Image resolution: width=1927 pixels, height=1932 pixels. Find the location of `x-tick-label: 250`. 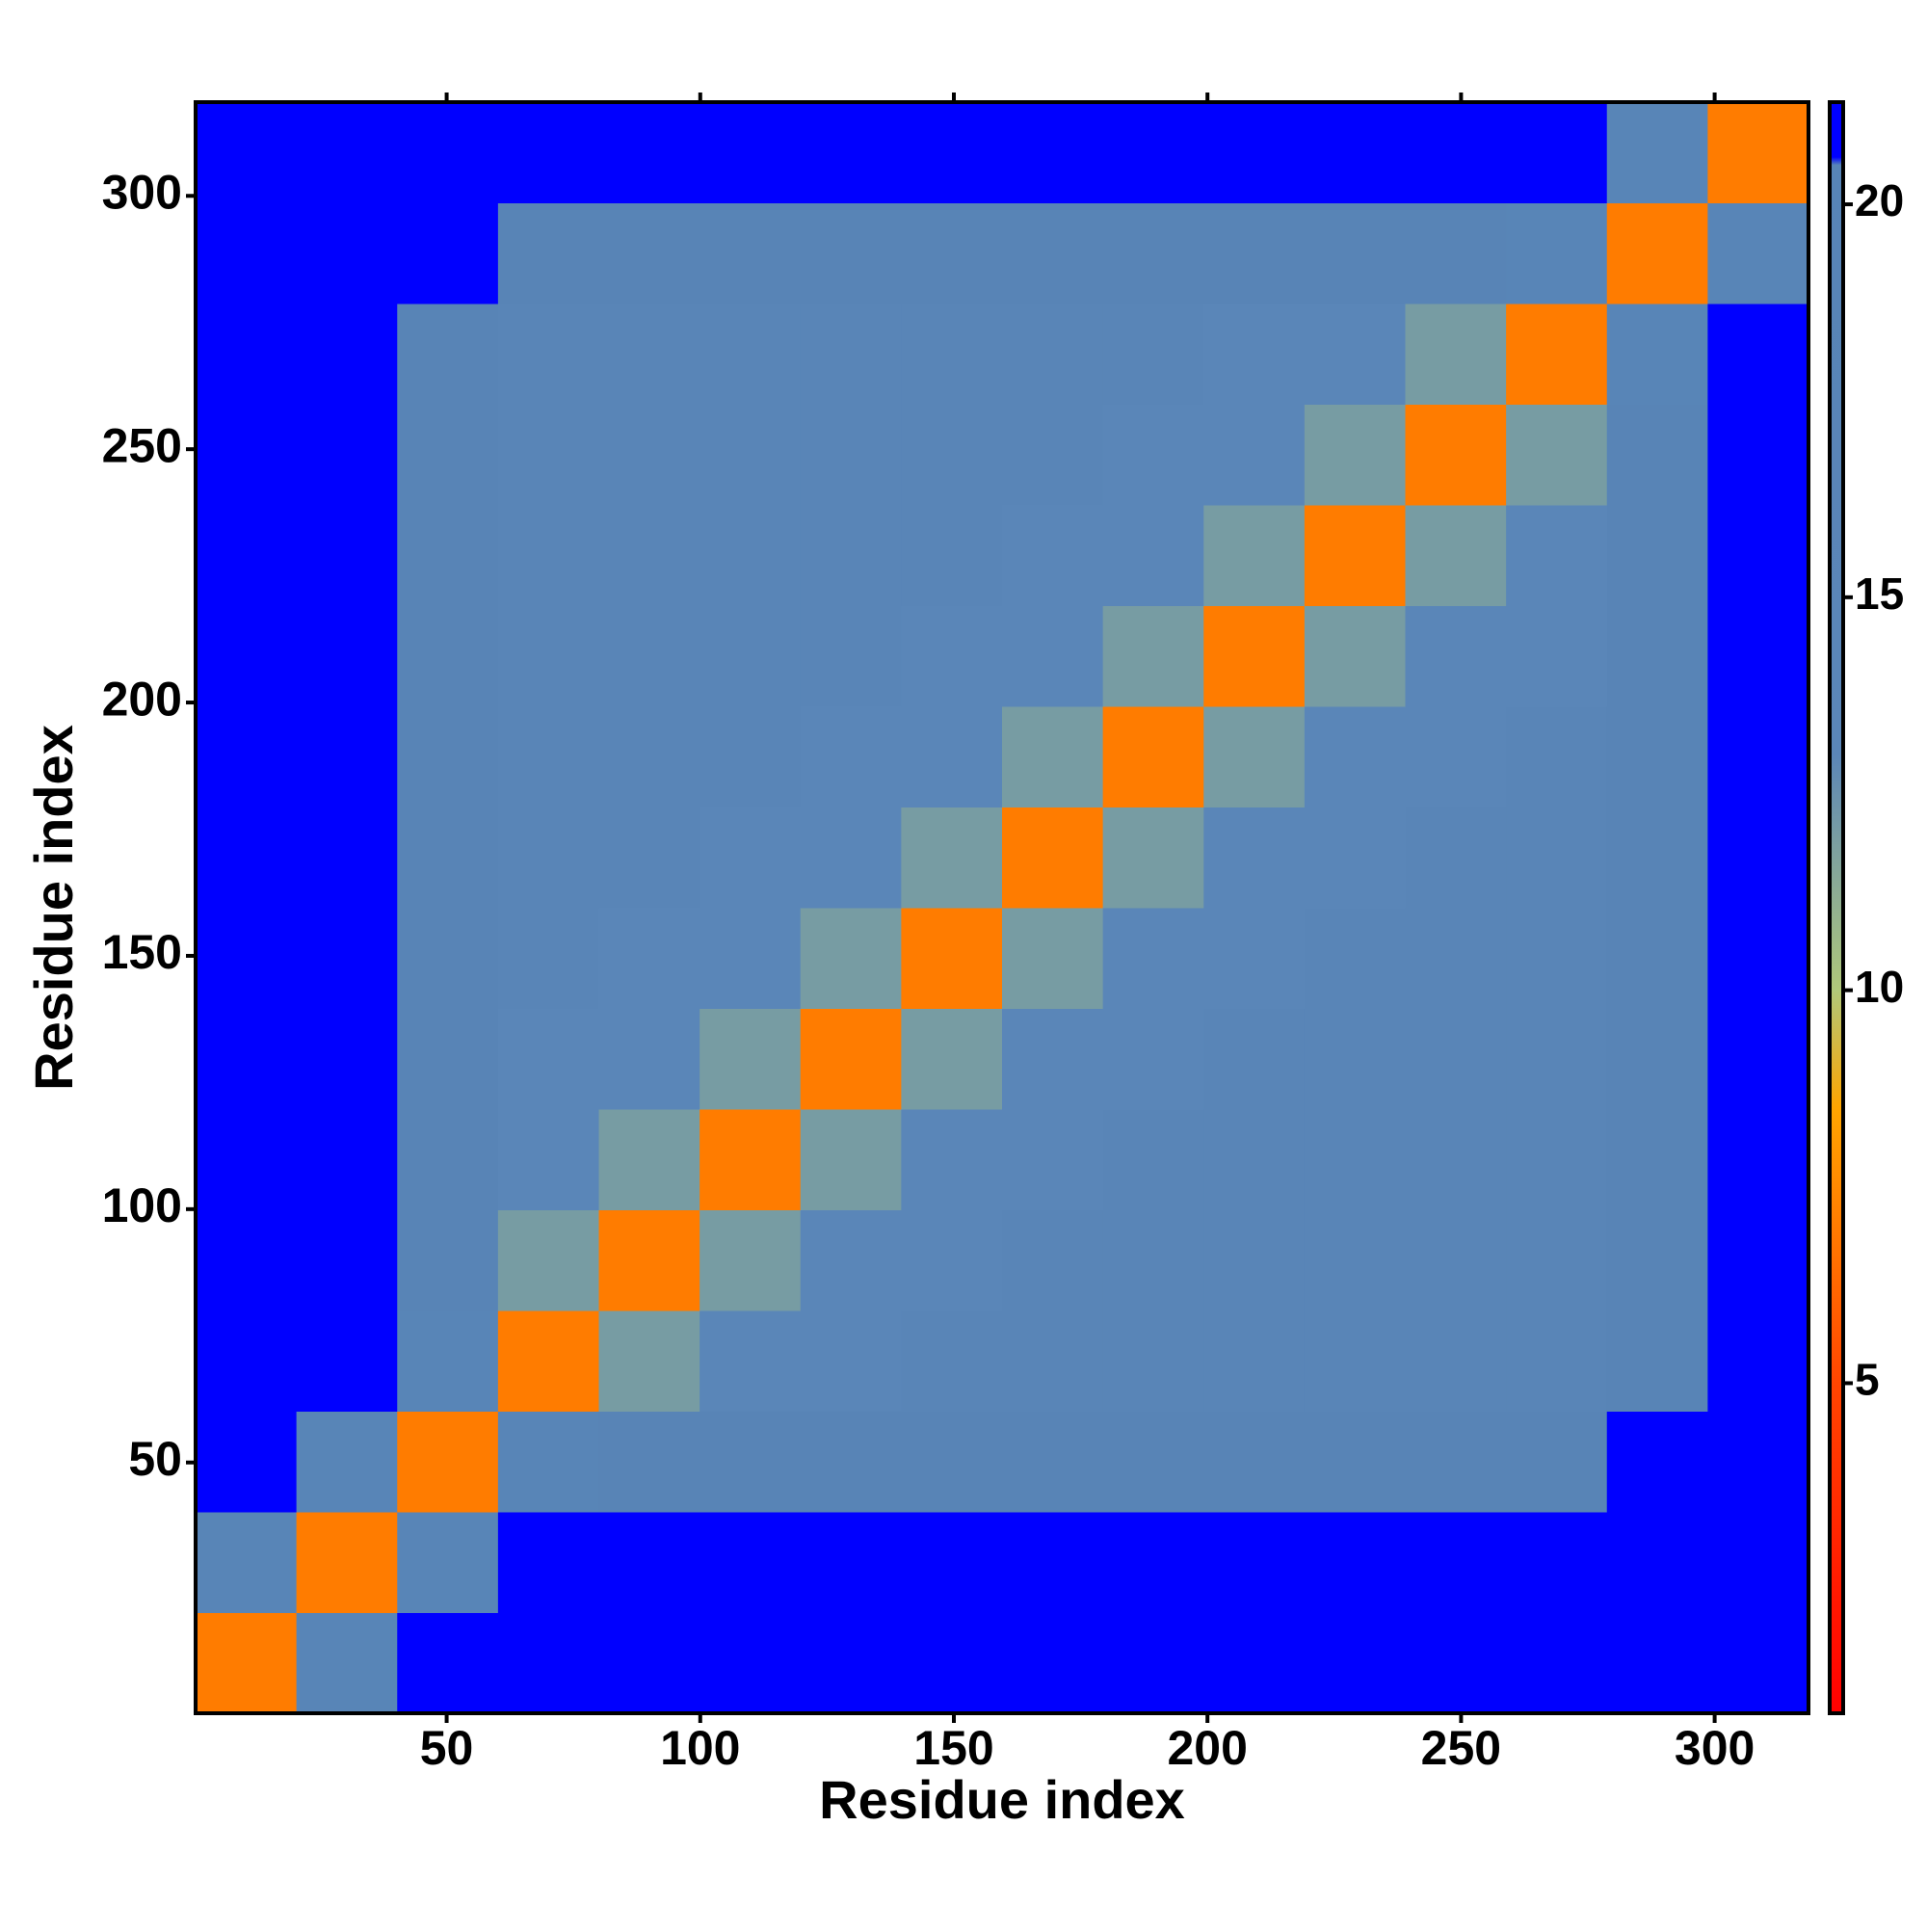

x-tick-label: 250 is located at coordinates (1461, 1748).